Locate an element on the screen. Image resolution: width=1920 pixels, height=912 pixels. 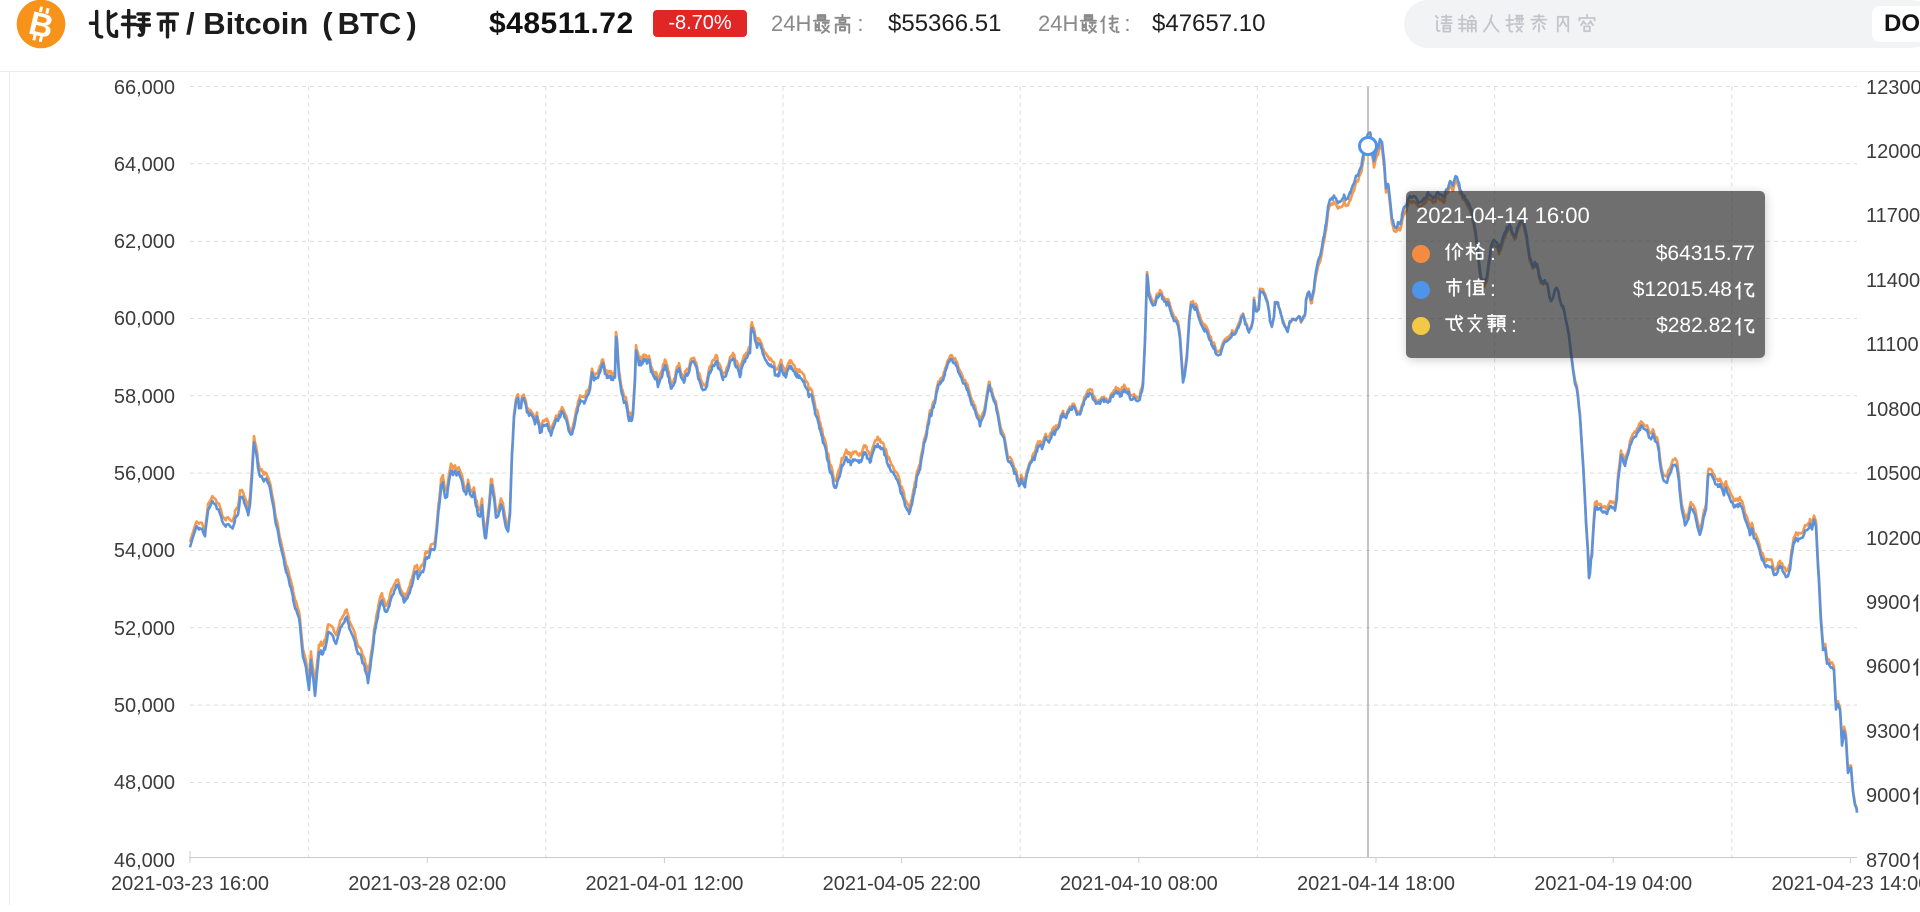
svg-text: 9600 is located at coordinates (1888, 667).